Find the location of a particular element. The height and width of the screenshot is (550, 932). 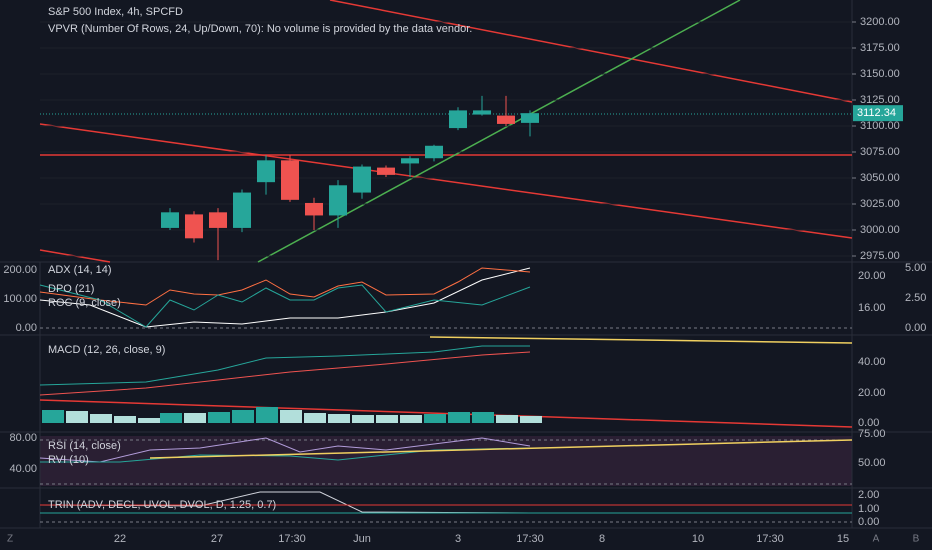

last-price-label: 3112.34 is located at coordinates (876, 113).